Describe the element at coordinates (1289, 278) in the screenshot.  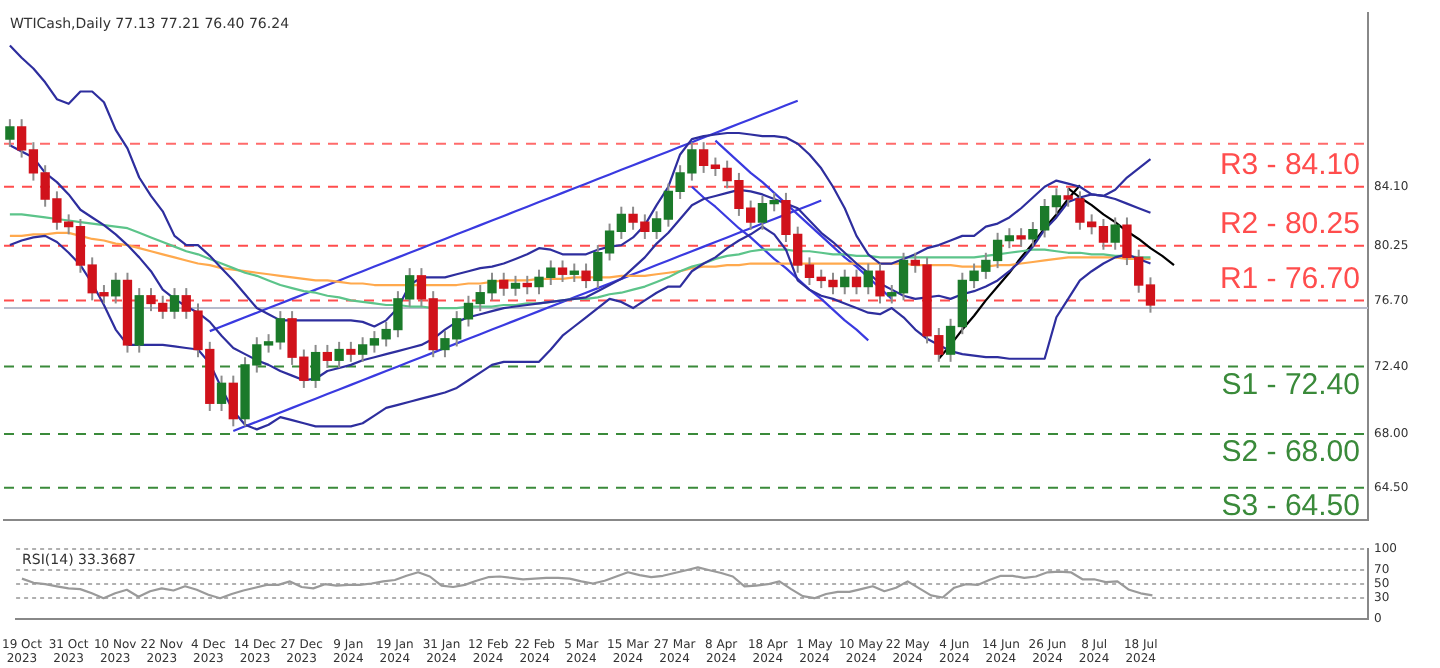
I see `ref-line-label: R1 - 76.70` at that location.